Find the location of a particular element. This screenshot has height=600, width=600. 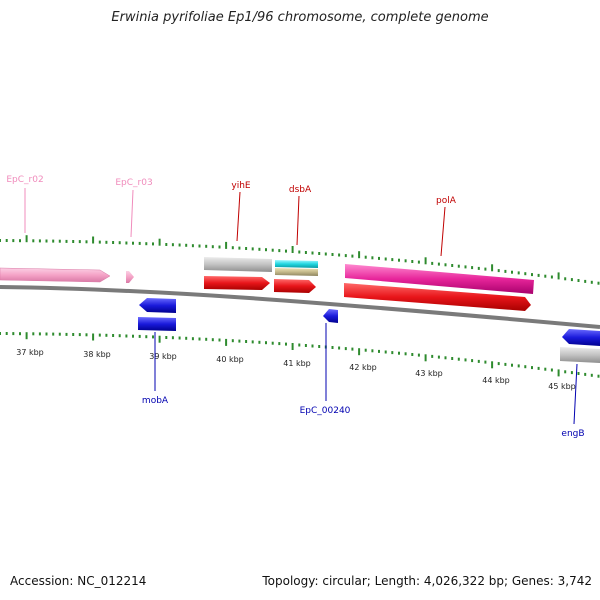

chromosome-backbone is located at coordinates (300, 307).